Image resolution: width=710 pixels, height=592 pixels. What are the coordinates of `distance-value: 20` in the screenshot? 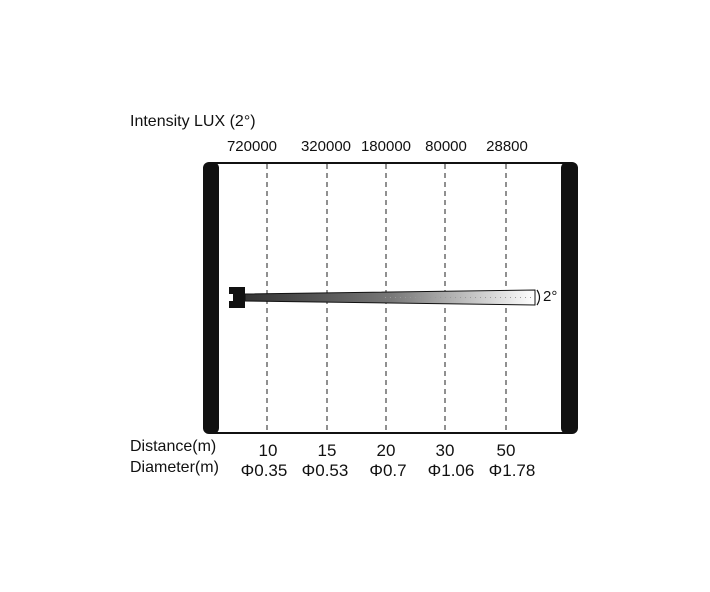 It's located at (386, 450).